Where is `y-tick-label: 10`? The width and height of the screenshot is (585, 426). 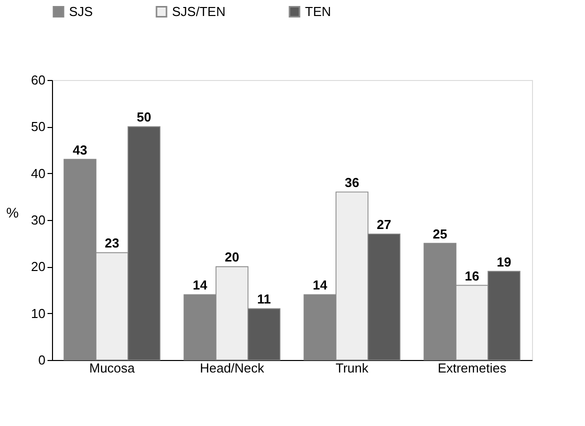
y-tick-label: 10 is located at coordinates (38, 313).